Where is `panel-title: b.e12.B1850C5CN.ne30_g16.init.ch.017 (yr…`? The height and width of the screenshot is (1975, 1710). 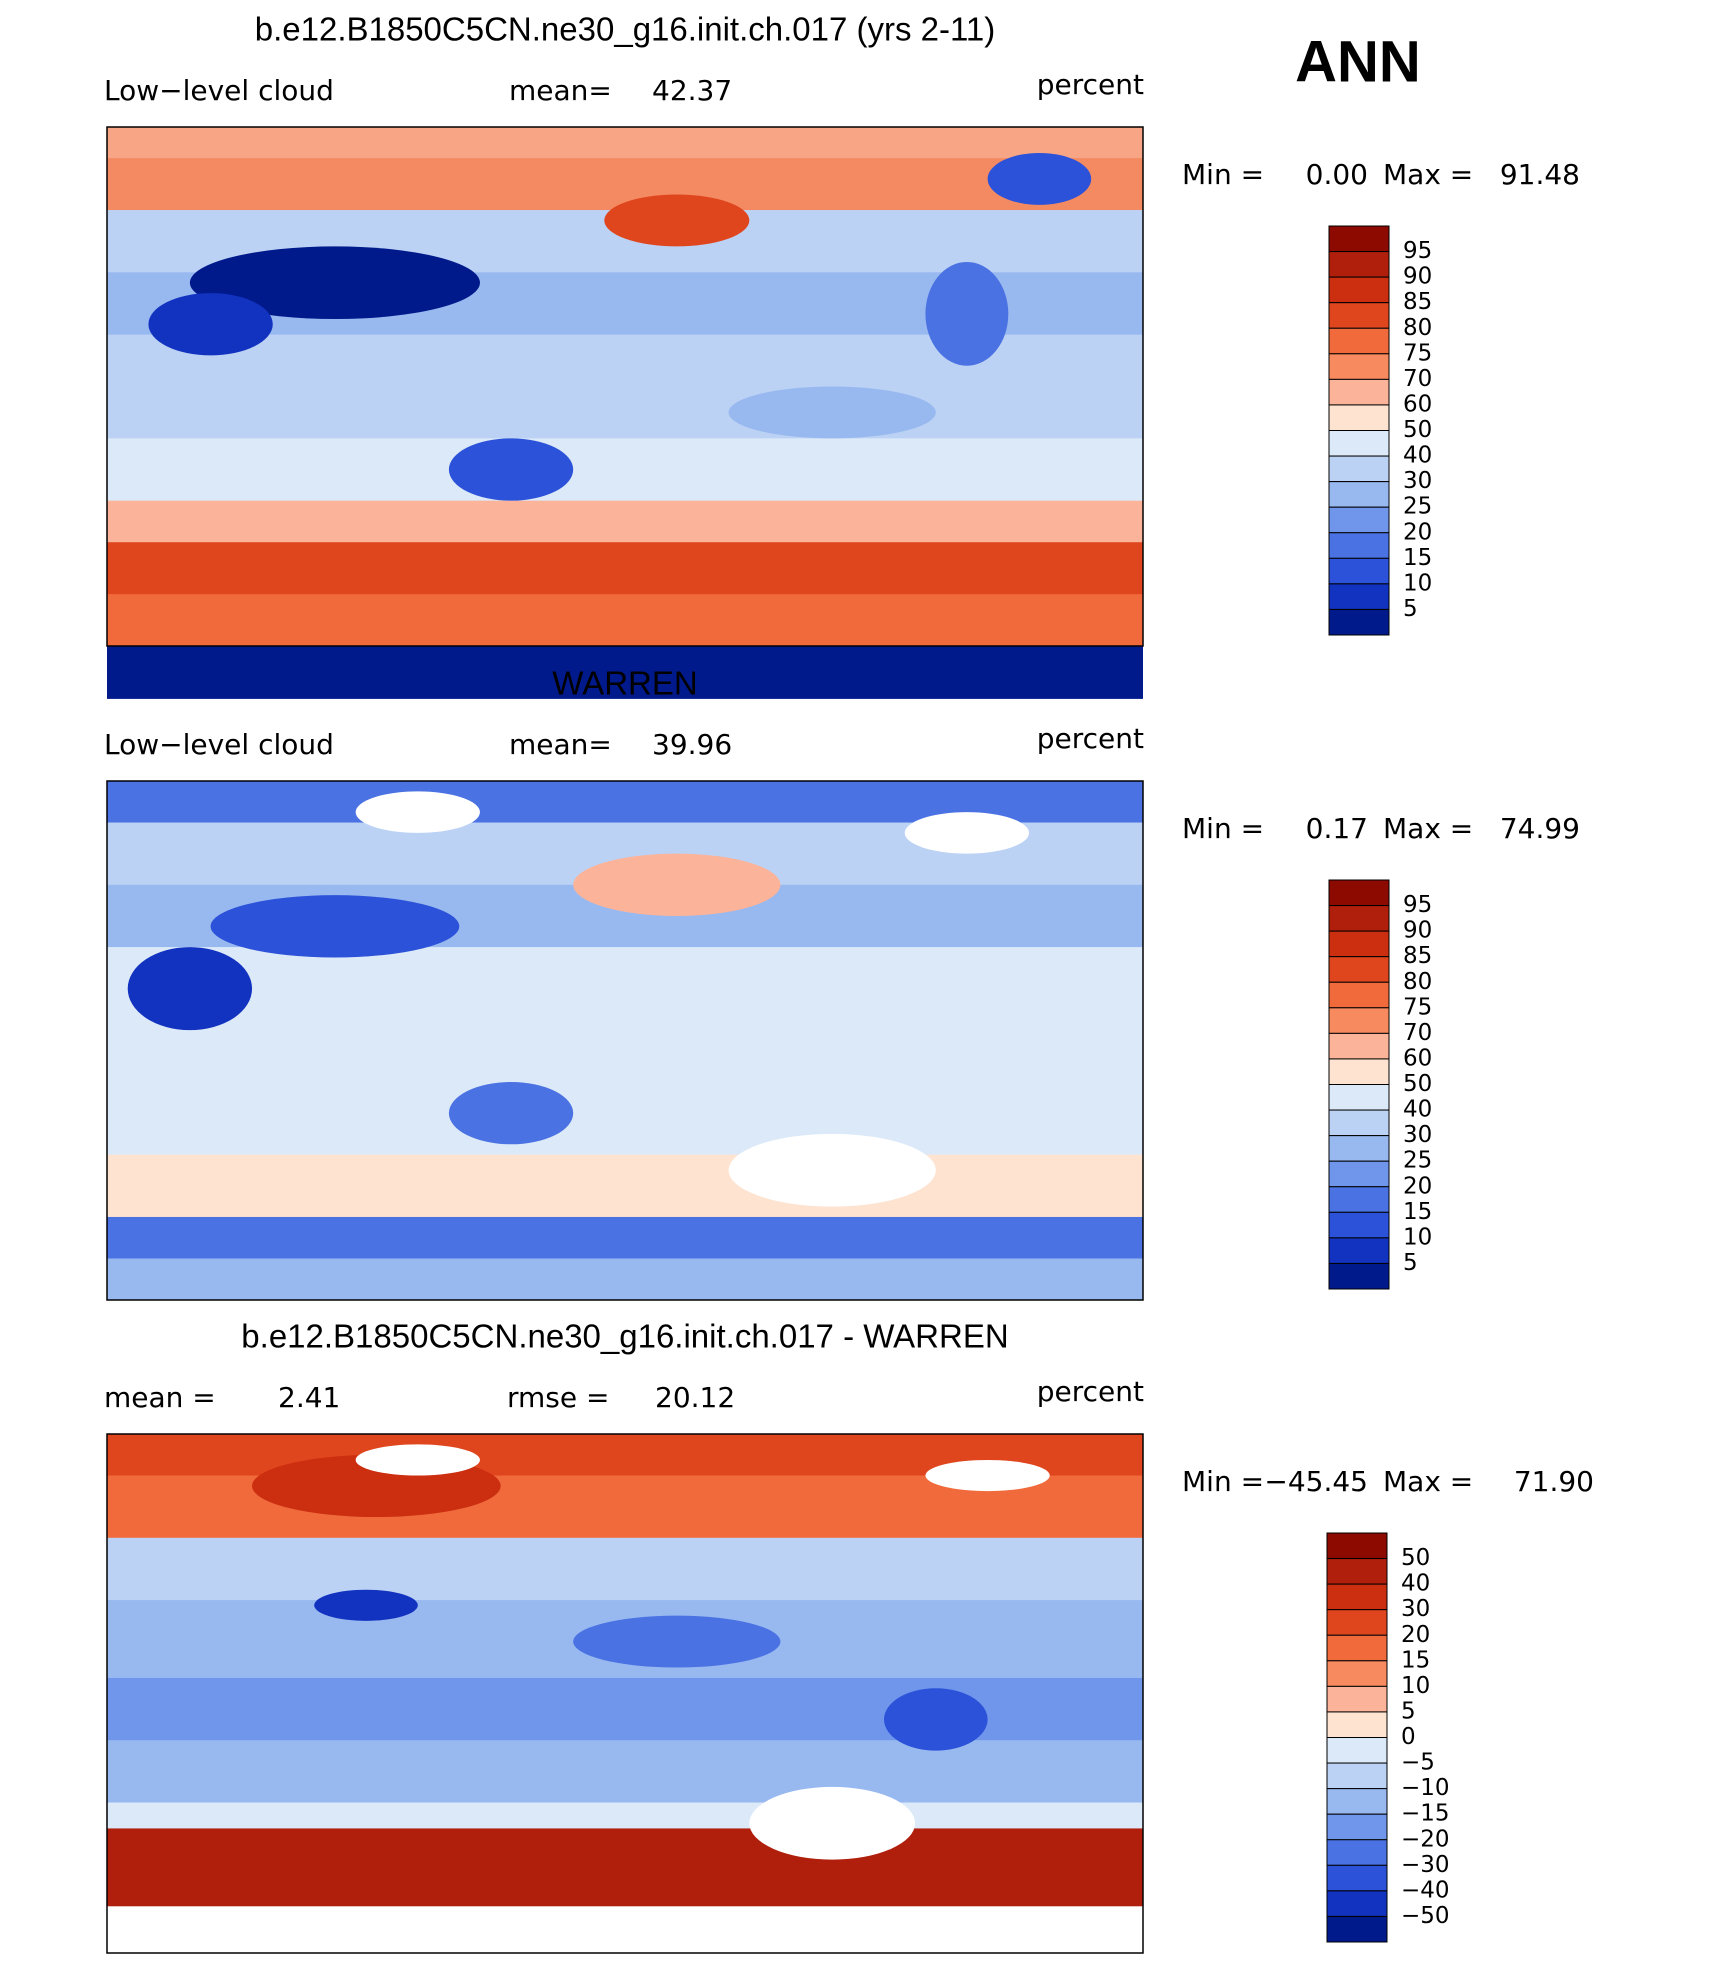
panel-title: b.e12.B1850C5CN.ne30_g16.init.ch.017 (yr… is located at coordinates (625, 29).